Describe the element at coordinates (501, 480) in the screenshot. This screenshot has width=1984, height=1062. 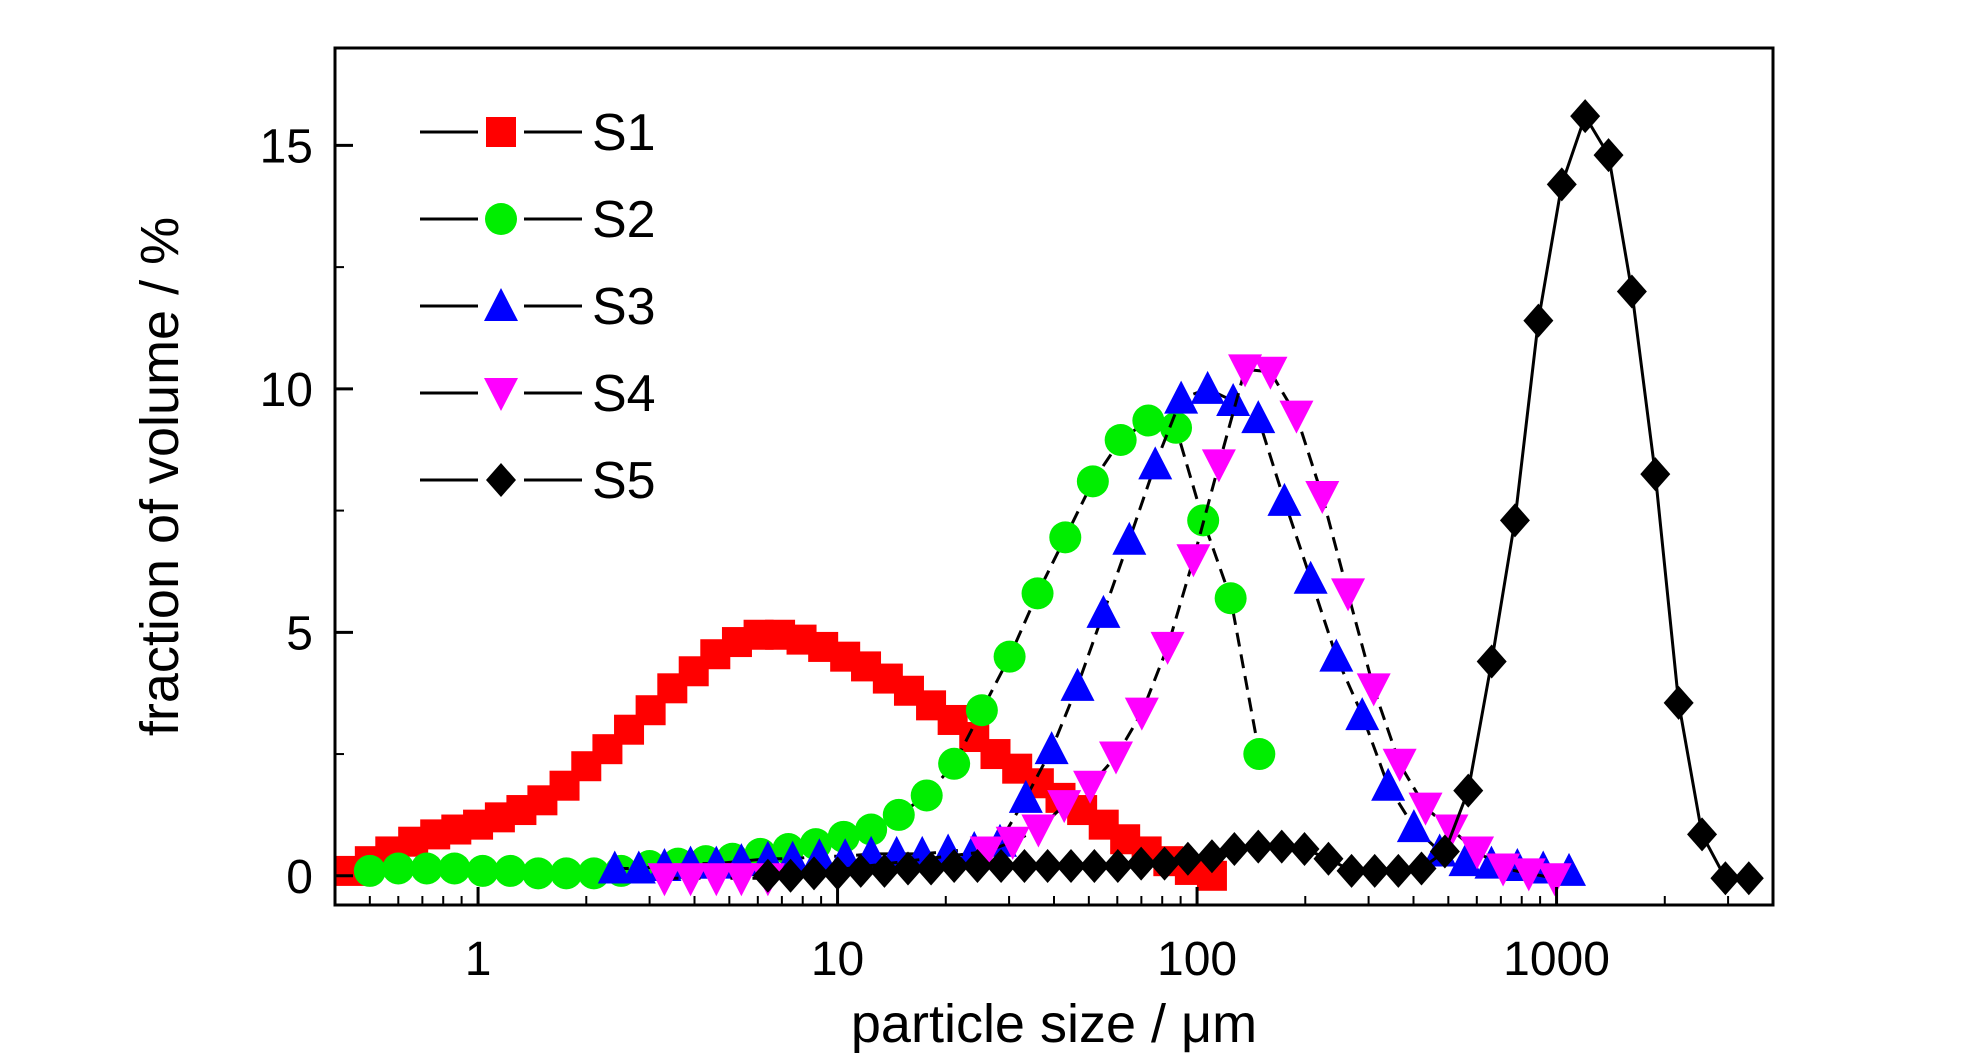
I see `legend-marker-s5` at that location.